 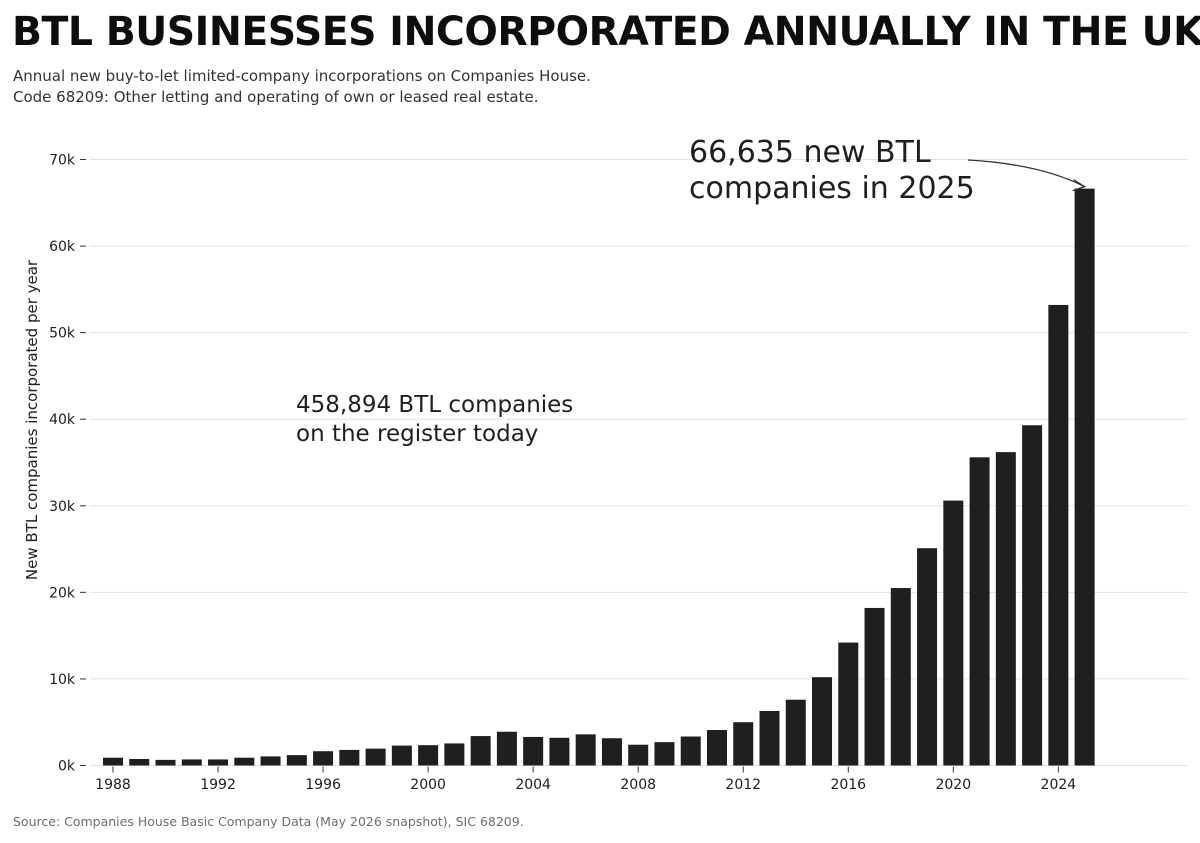 I want to click on annotation-line: companies in 2025, so click(x=832, y=188).